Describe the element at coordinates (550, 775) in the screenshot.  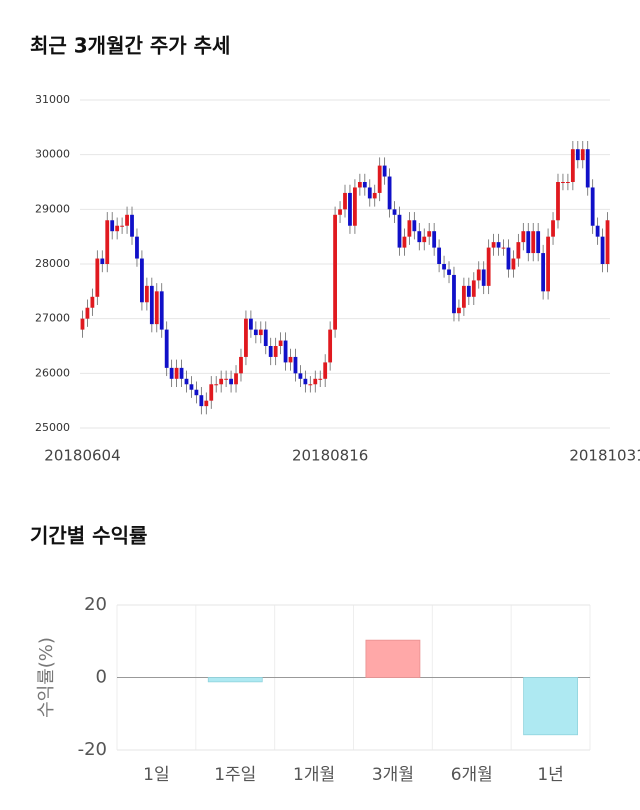
I see `x-tick-label: 1년` at that location.